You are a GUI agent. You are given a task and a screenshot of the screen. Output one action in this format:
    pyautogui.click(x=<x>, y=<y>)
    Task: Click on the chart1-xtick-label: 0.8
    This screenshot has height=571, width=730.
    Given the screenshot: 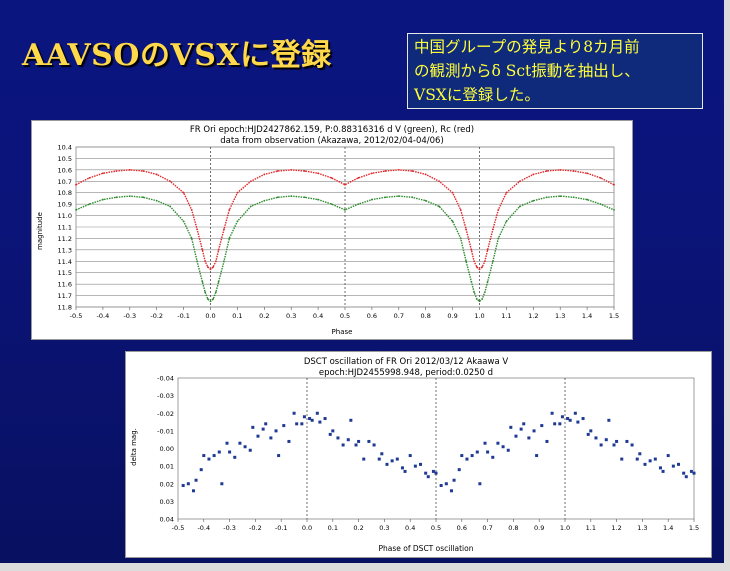 What is the action you would take?
    pyautogui.click(x=426, y=316)
    